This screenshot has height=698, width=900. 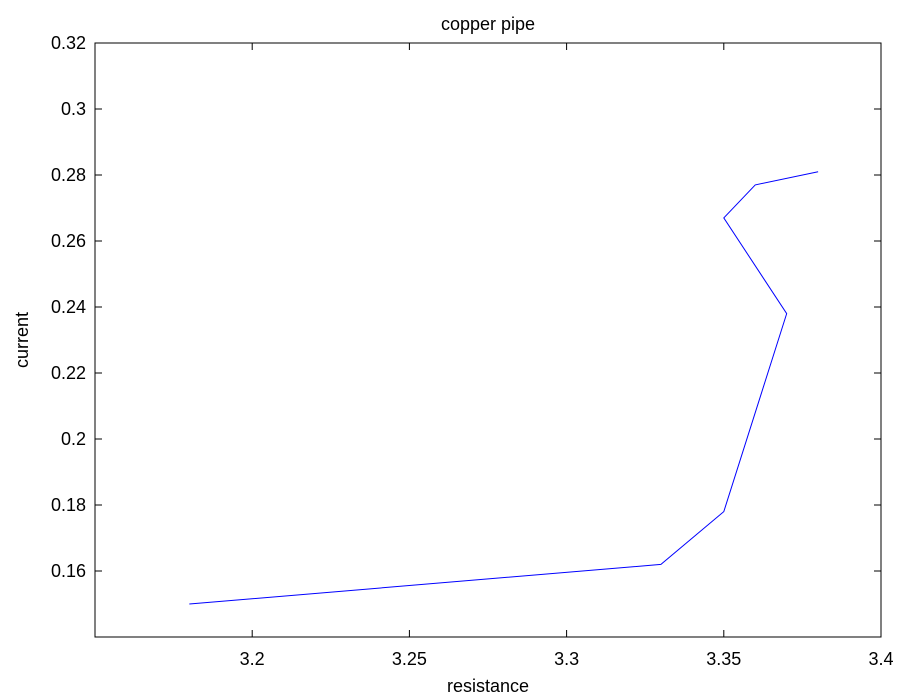 What do you see at coordinates (252, 659) in the screenshot?
I see `x-tick-label: 3.2` at bounding box center [252, 659].